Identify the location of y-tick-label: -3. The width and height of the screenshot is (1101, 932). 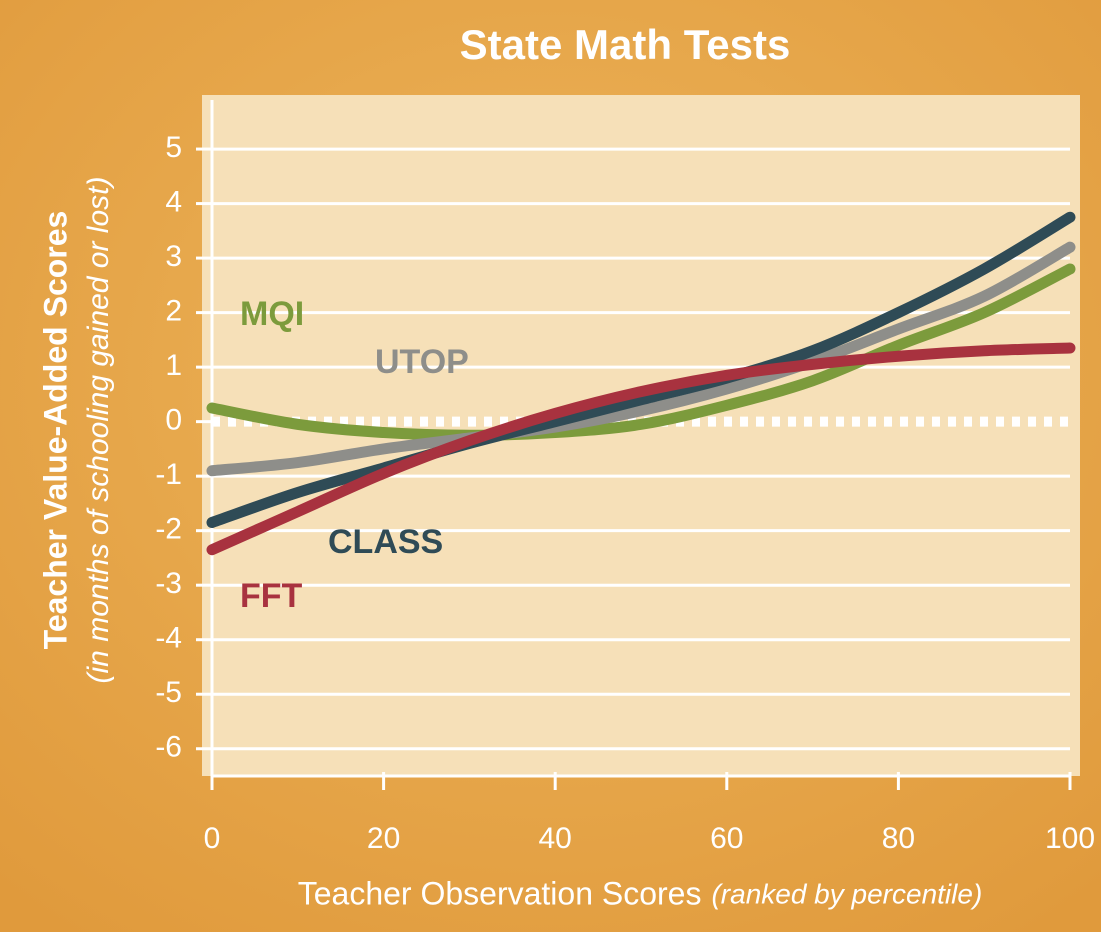
(168, 583).